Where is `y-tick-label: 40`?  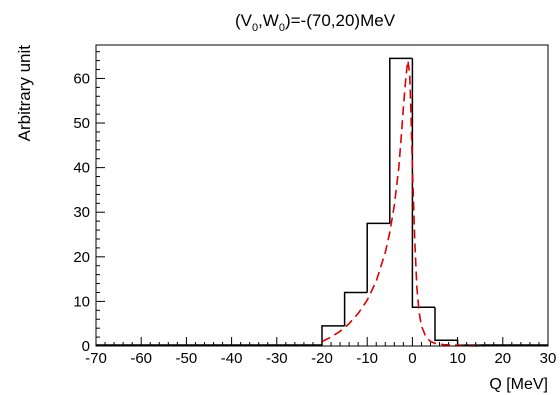 y-tick-label: 40 is located at coordinates (81, 168).